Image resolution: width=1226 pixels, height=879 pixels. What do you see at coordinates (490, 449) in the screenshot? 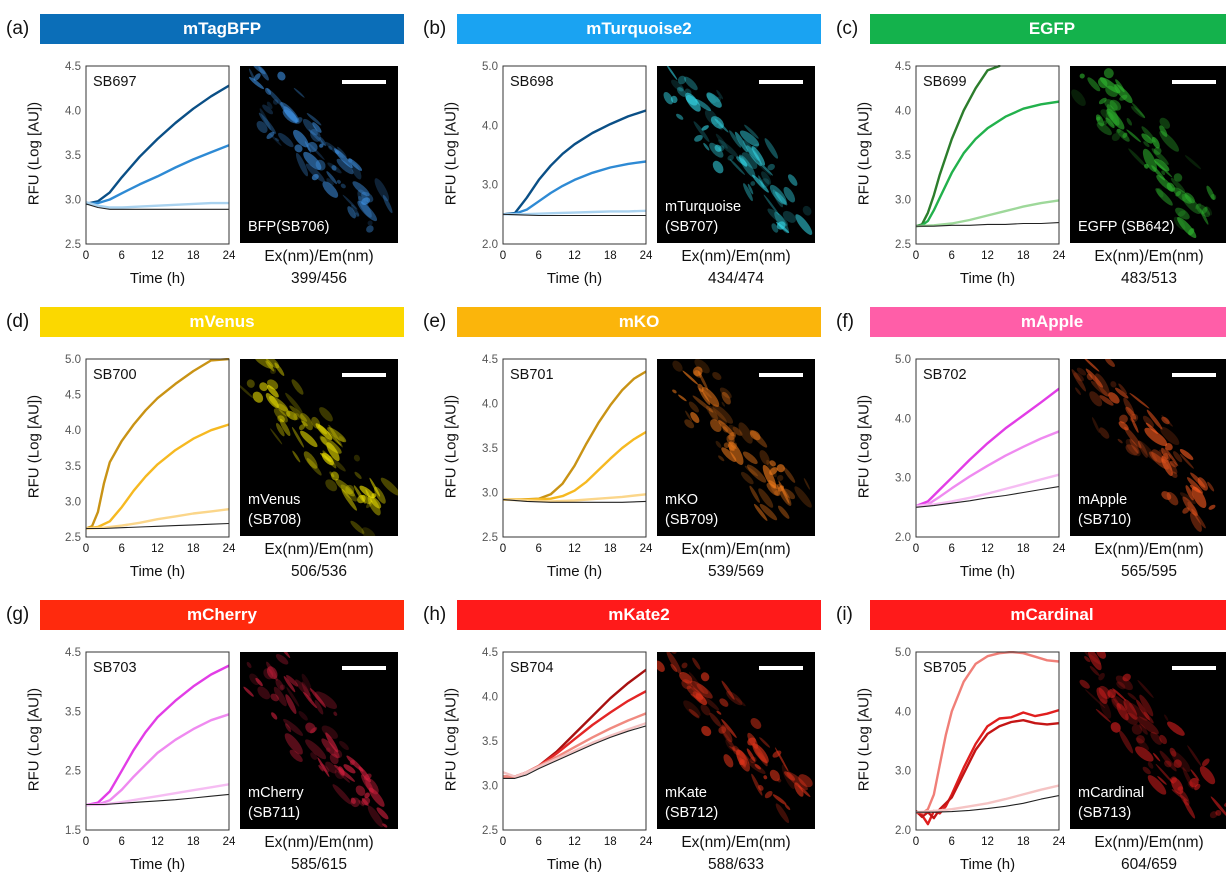
I see `y-tick-label: 3.5` at bounding box center [490, 449].